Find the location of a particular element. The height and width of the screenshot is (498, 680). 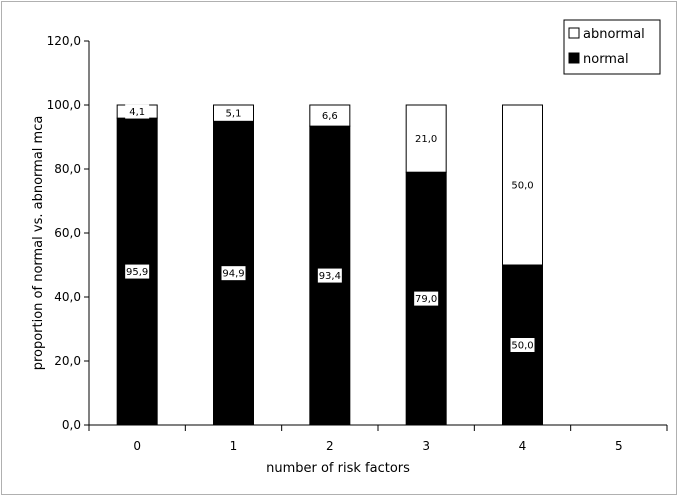

x-tick-label: 2 is located at coordinates (330, 446).